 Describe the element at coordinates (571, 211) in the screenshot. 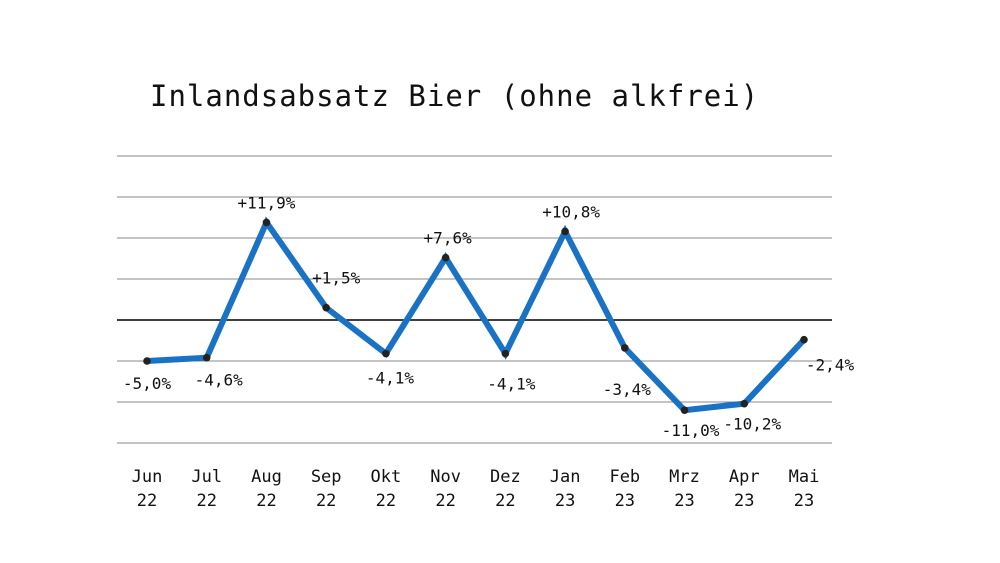

I see `data-label: +10,8%` at that location.